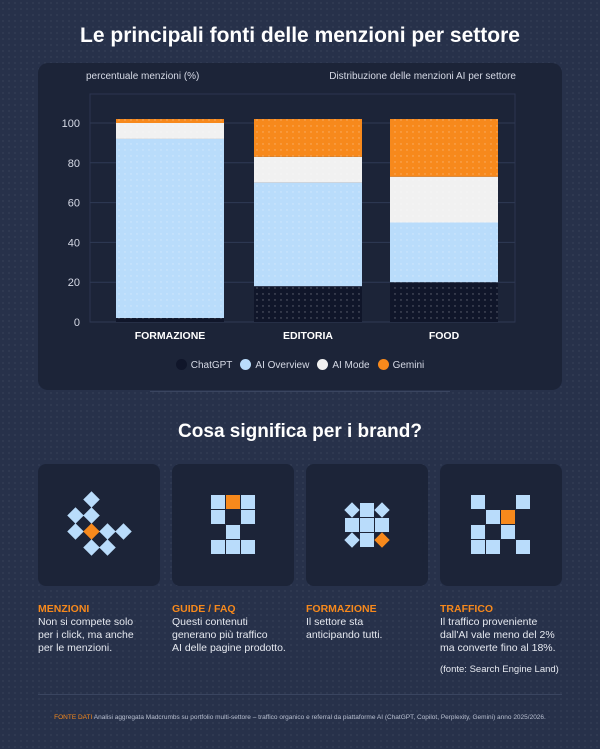 The image size is (600, 749). I want to click on card-line: Non si compete solo, so click(86, 622).